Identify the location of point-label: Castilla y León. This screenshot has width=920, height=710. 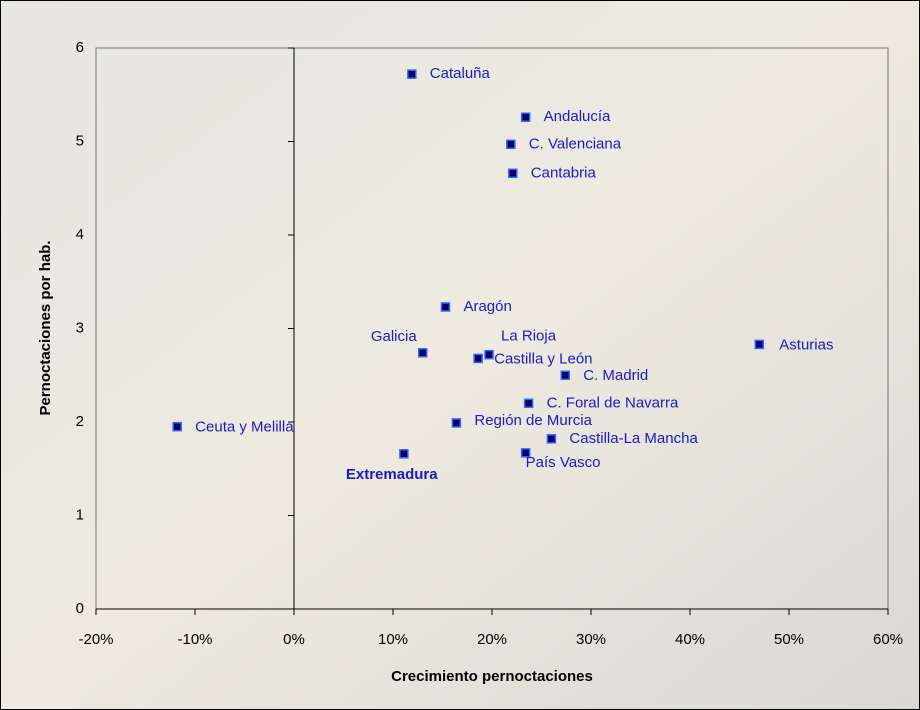
(543, 358).